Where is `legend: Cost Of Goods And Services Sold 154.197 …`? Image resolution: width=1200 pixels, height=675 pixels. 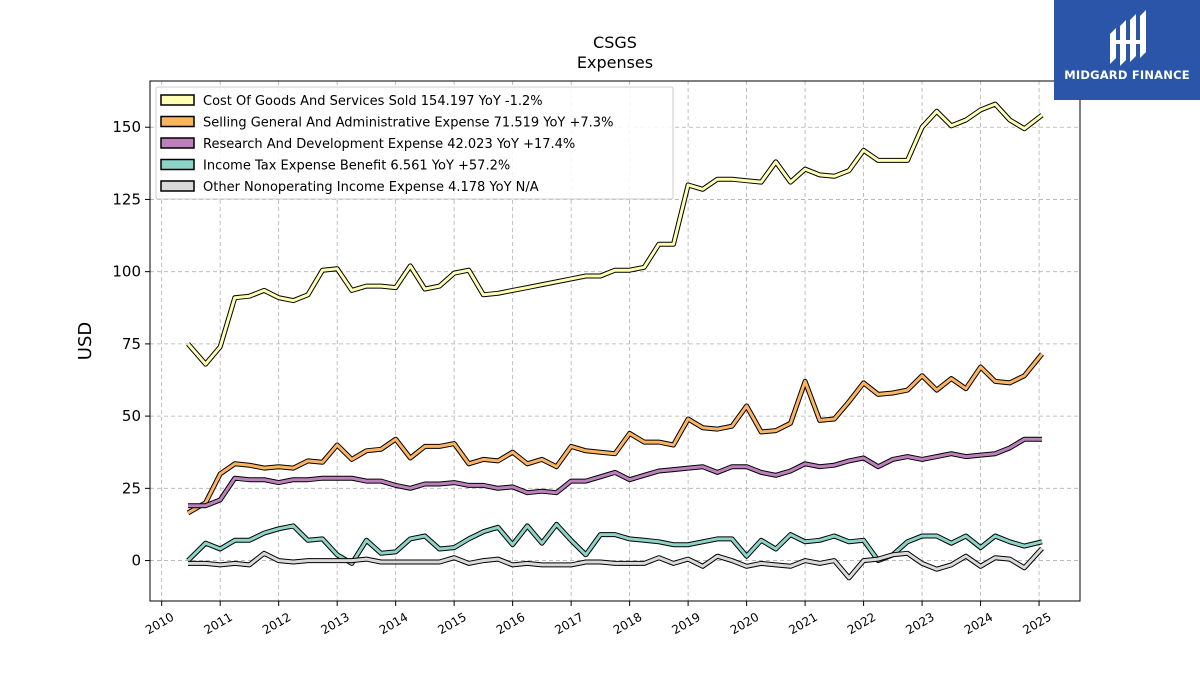
legend: Cost Of Goods And Services Sold 154.197 … is located at coordinates (414, 143).